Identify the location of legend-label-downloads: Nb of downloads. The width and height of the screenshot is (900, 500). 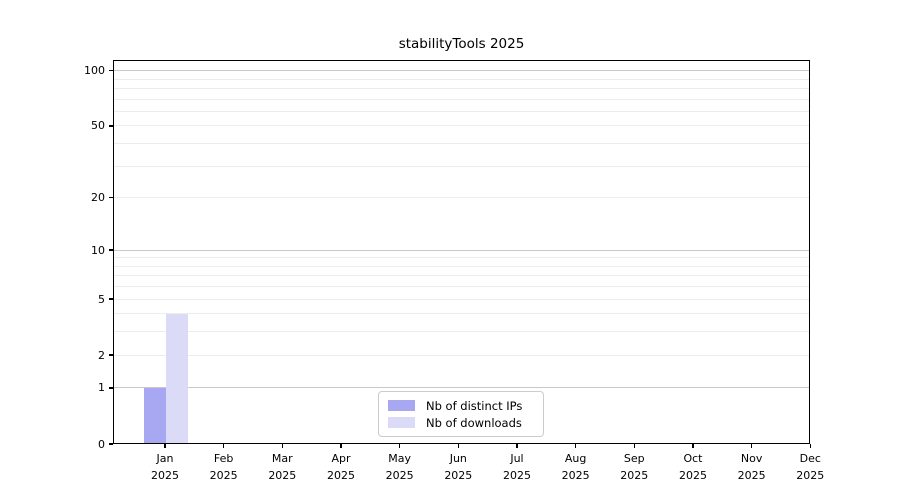
(474, 422).